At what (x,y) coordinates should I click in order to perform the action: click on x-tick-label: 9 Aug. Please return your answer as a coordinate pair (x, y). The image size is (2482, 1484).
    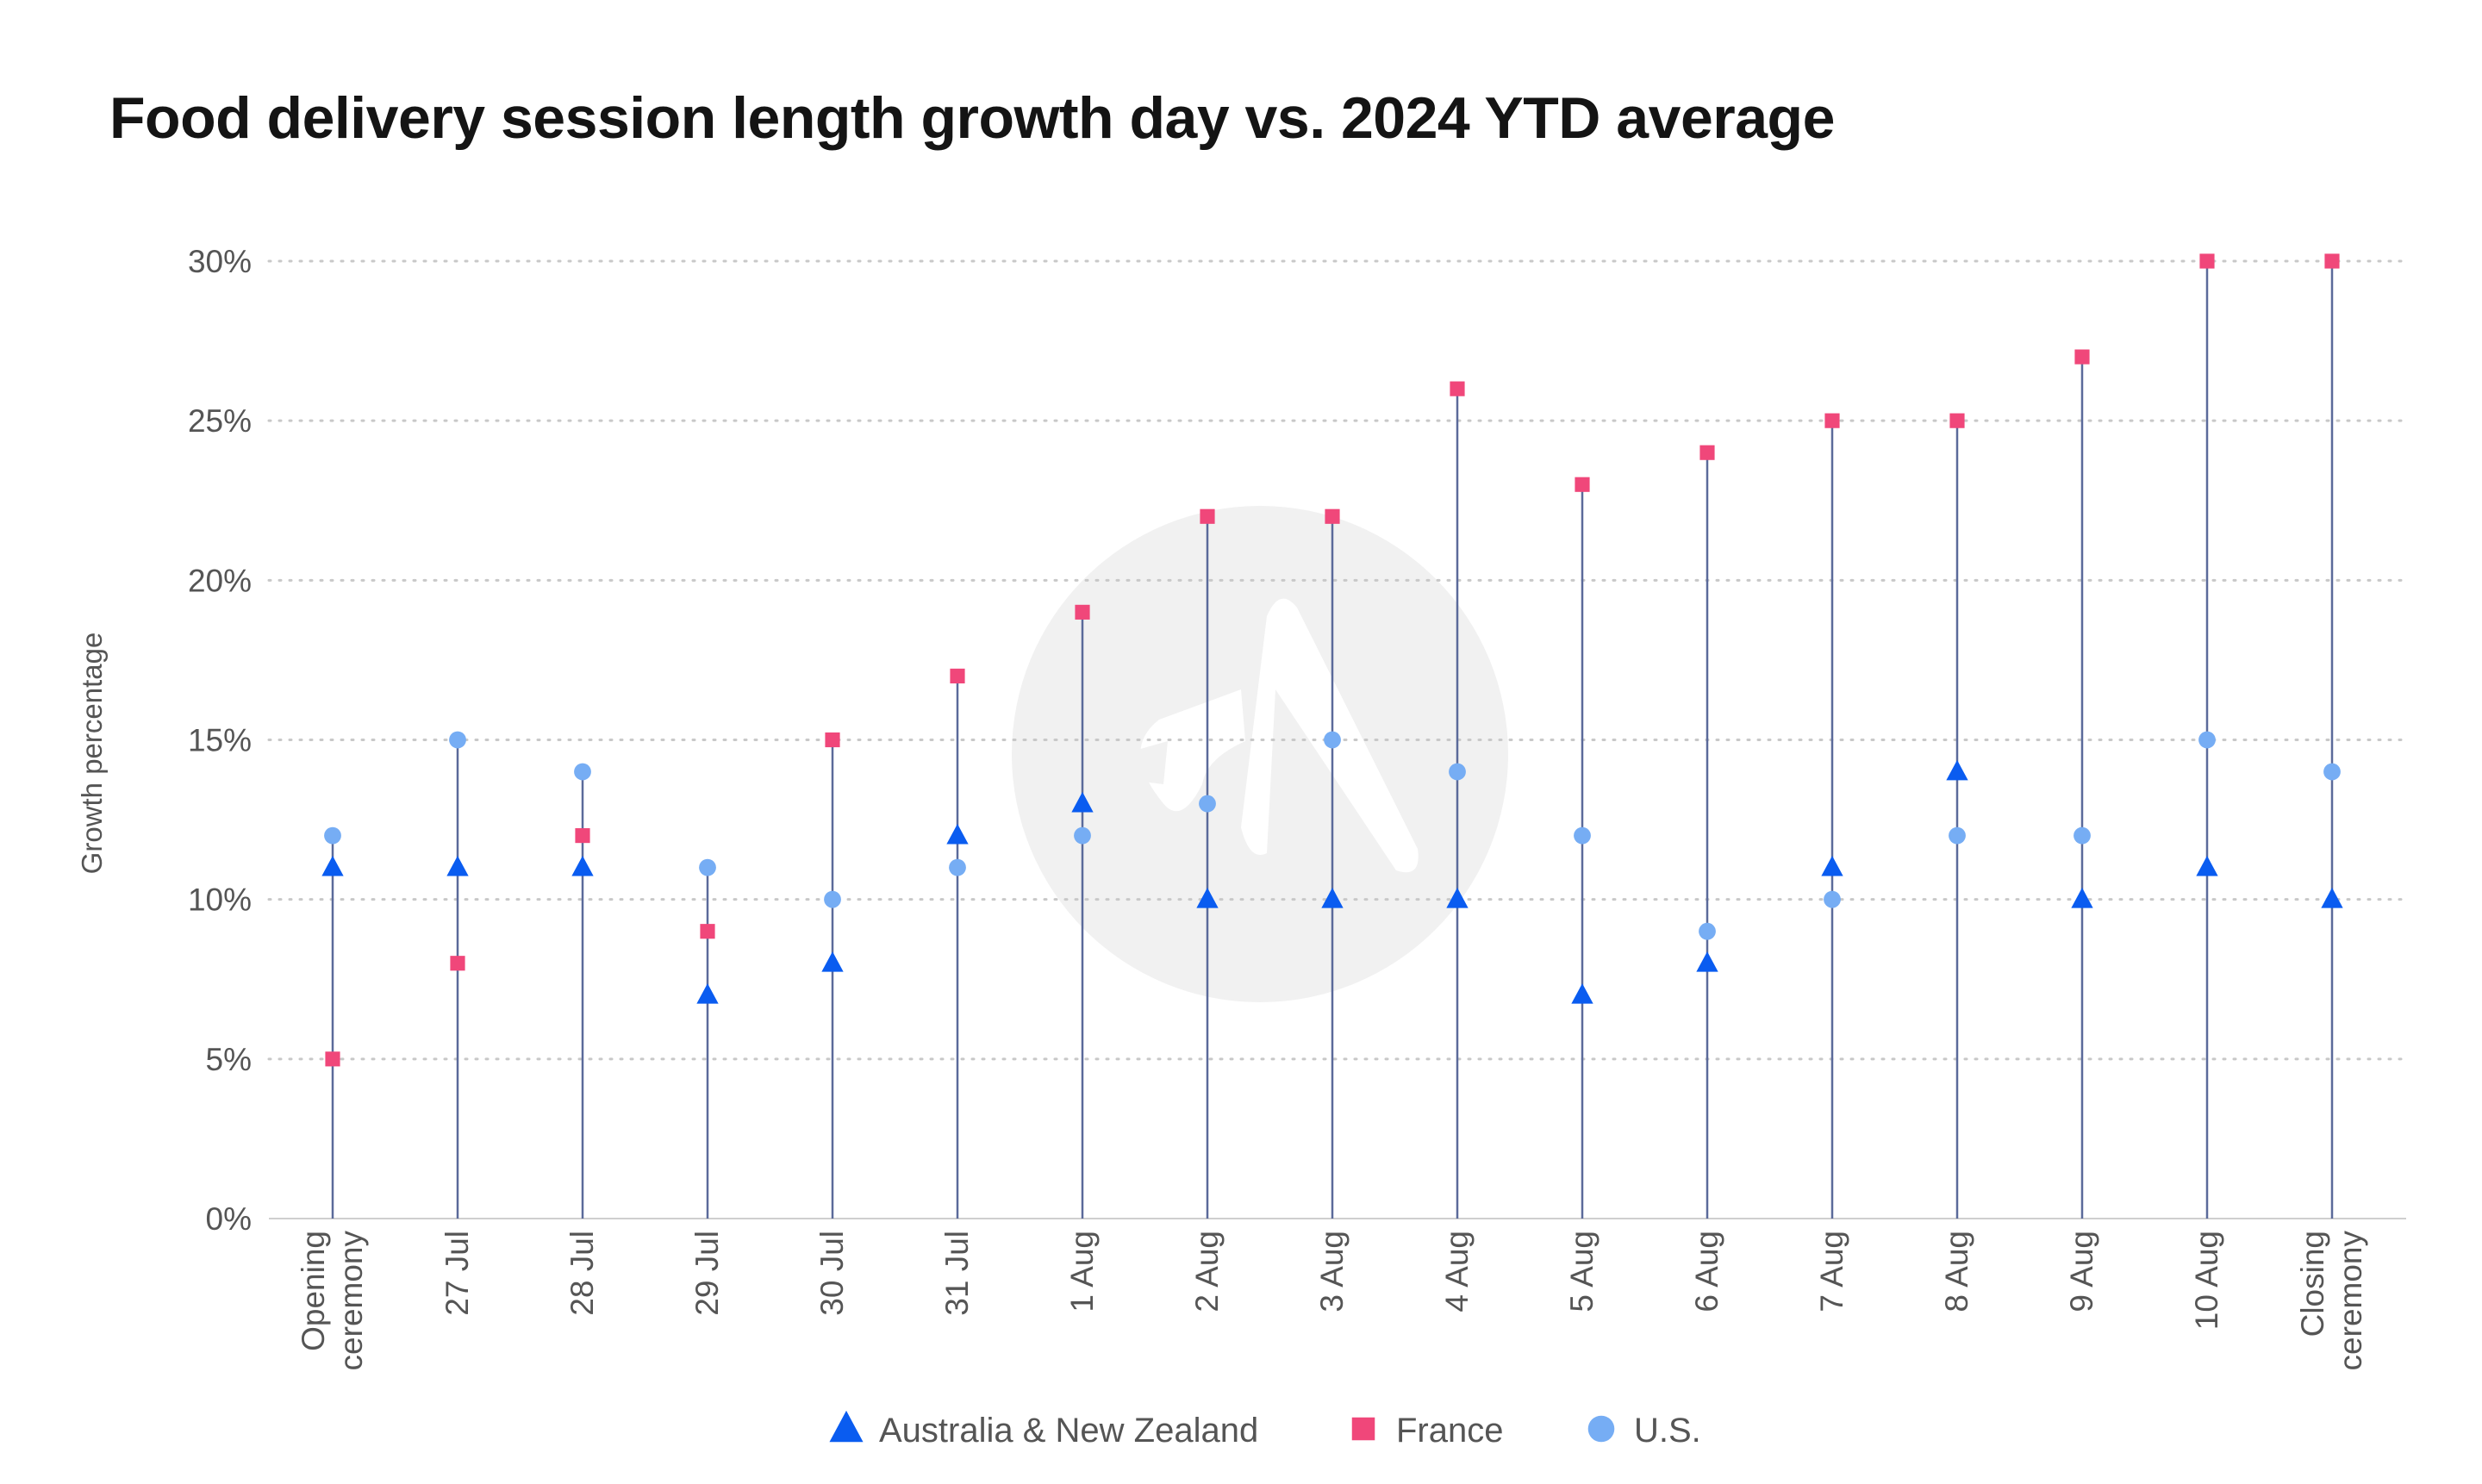
    Looking at the image, I should click on (2081, 1272).